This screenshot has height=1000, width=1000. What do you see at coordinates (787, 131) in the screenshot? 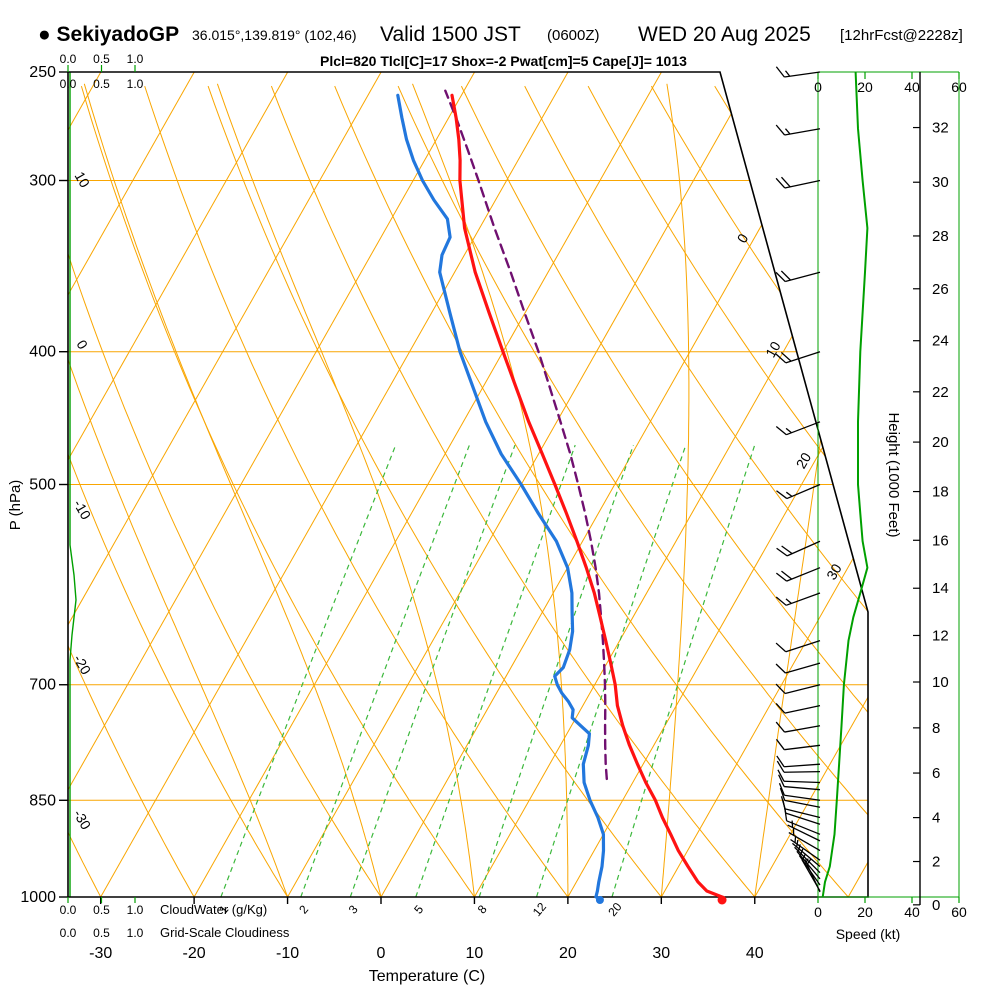
I see `wind-barb-half` at bounding box center [787, 131].